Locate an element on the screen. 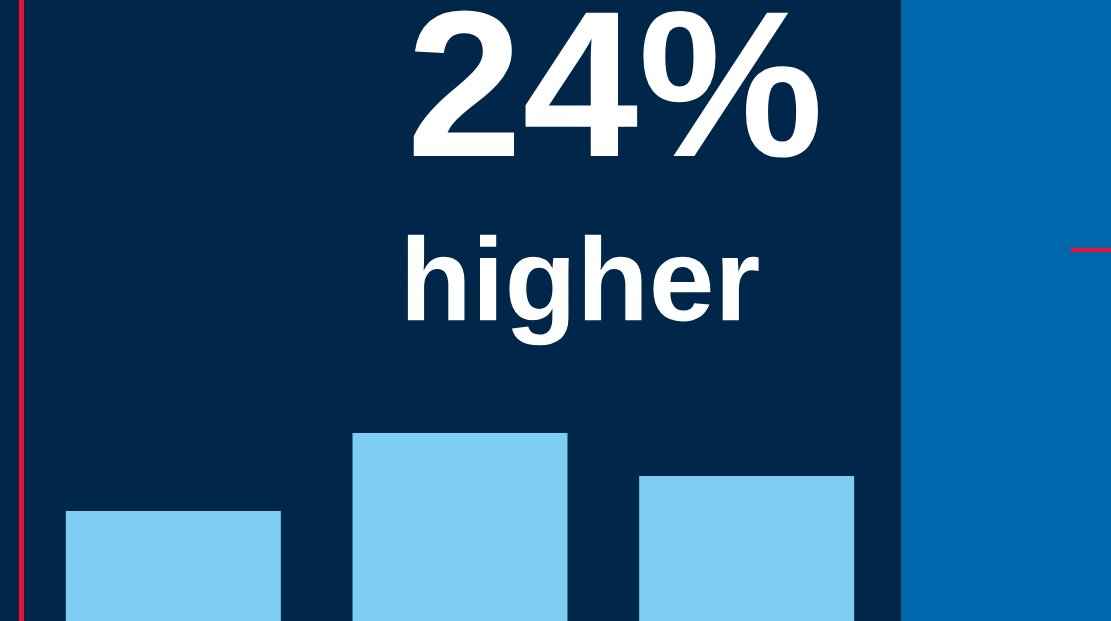 This screenshot has width=1111, height=621. chart-title: 24% is located at coordinates (615, 84).